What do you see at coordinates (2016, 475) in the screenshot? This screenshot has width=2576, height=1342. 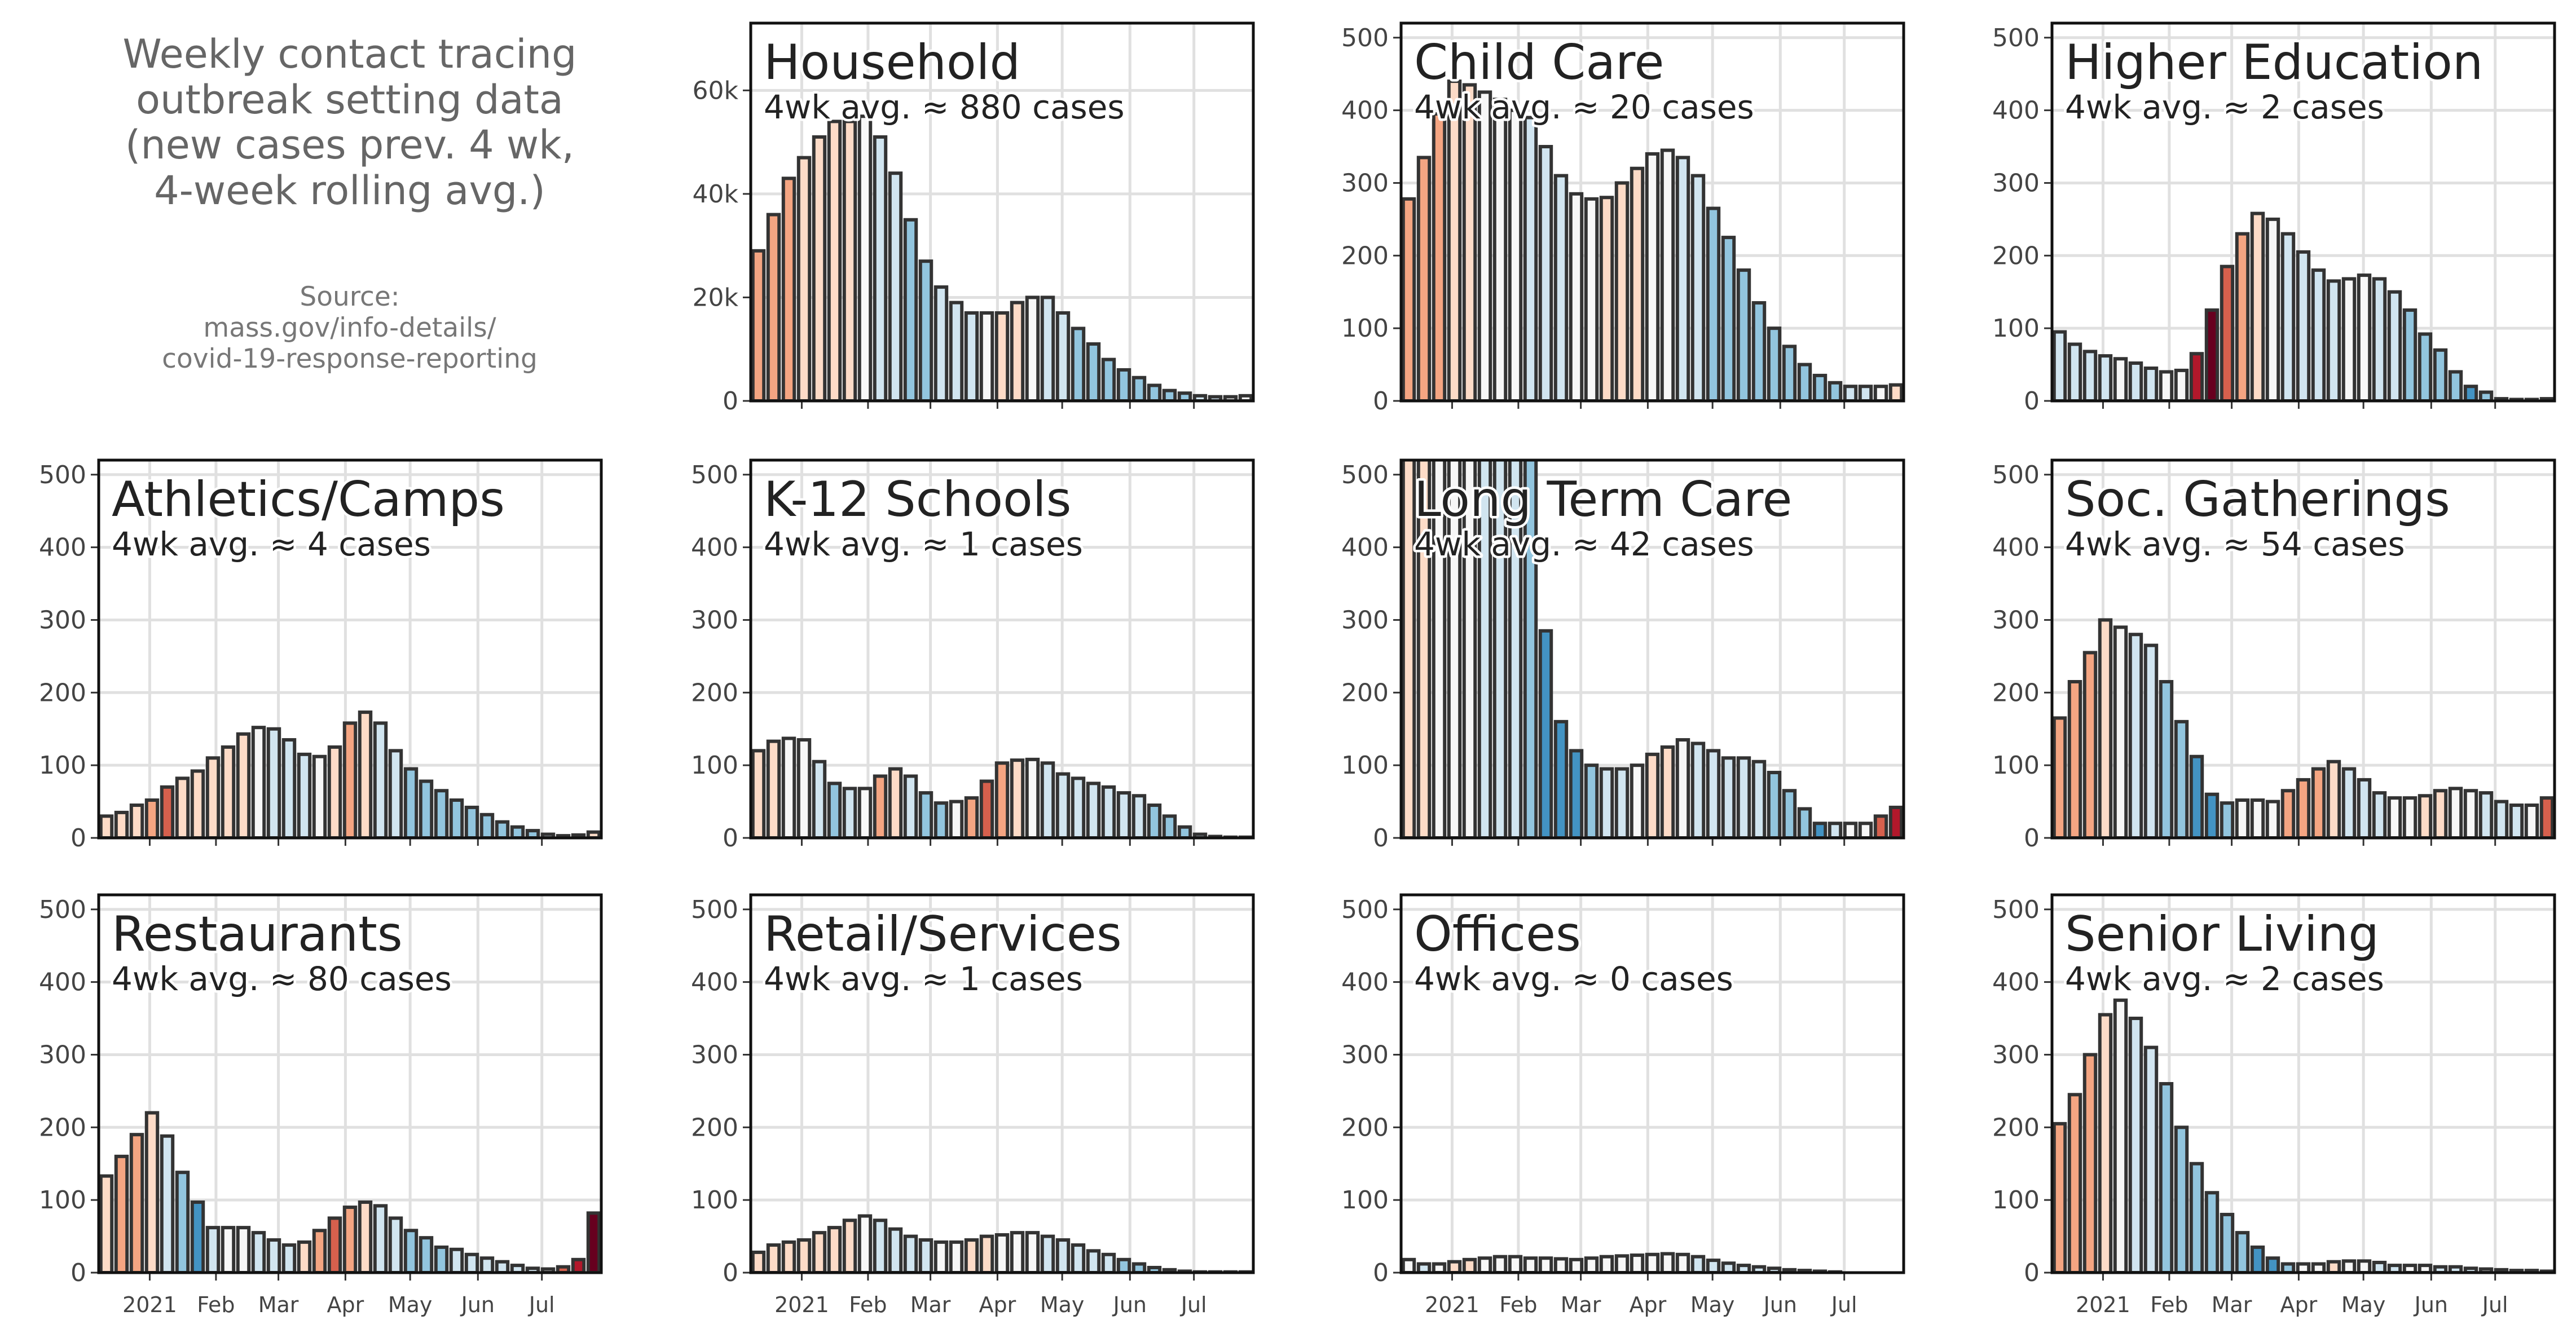 I see `y-tick-label: 500` at bounding box center [2016, 475].